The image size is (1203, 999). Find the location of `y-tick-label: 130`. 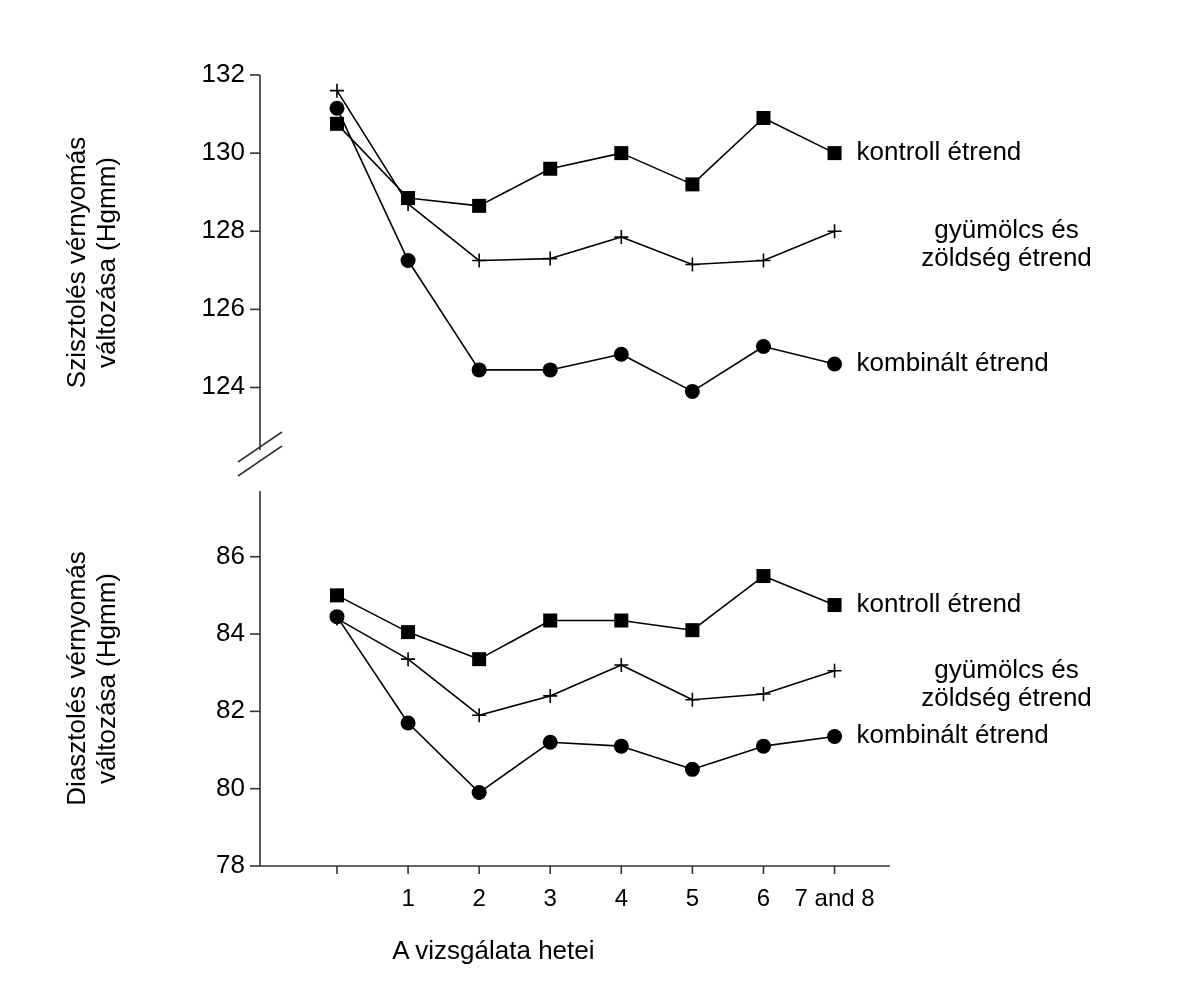

y-tick-label: 130 is located at coordinates (223, 151).